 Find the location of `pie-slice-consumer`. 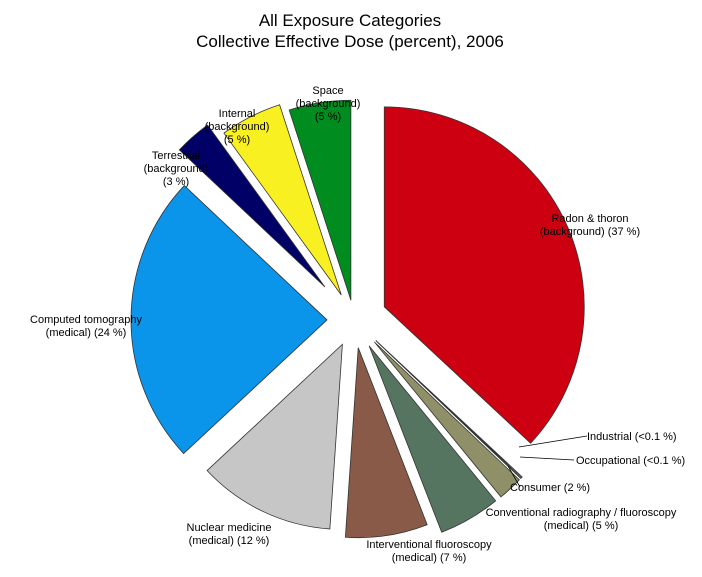

pie-slice-consumer is located at coordinates (447, 419).